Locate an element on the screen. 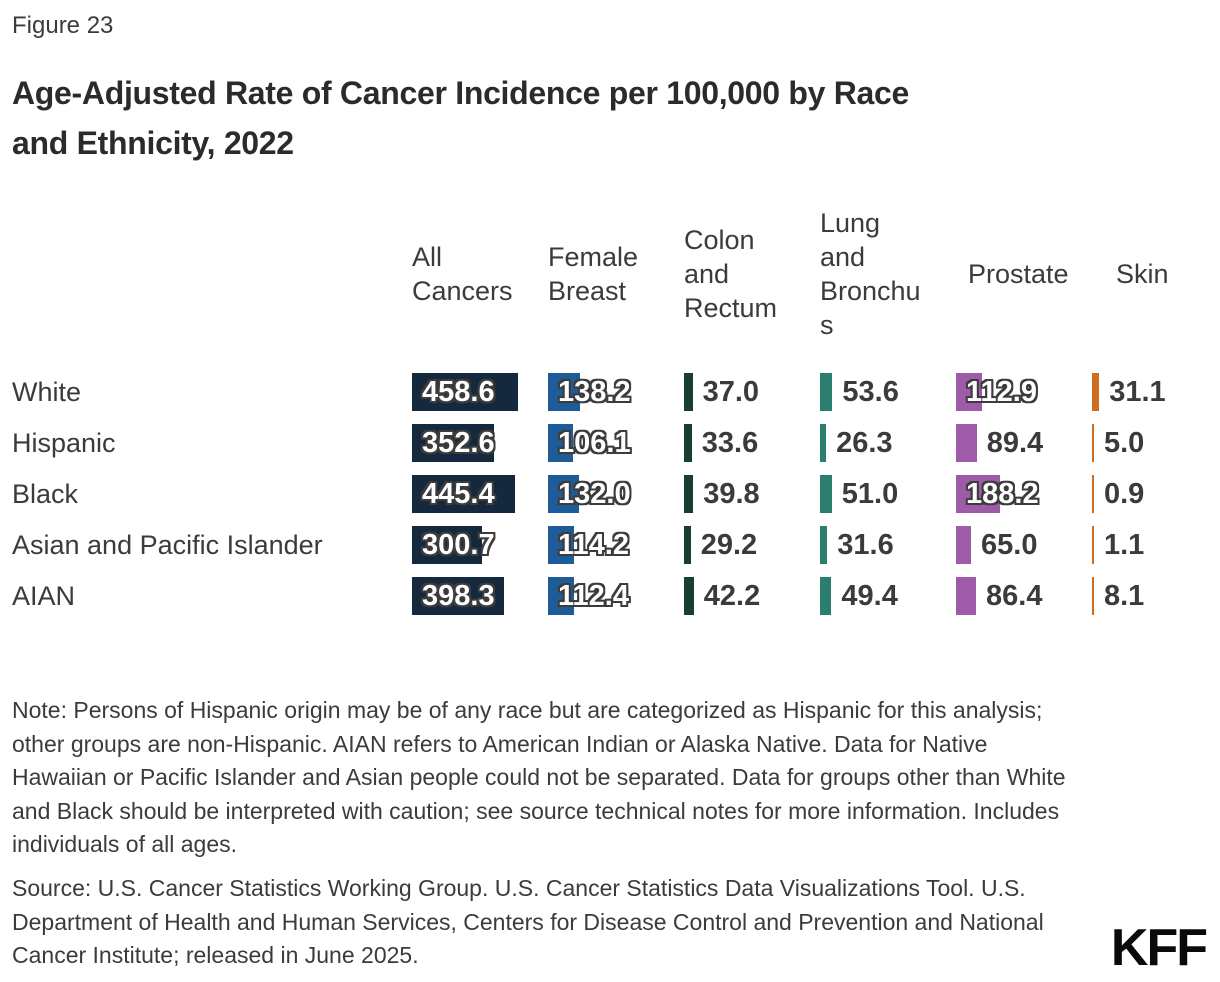 This screenshot has width=1220, height=982. bar-cell: 37.0 is located at coordinates (752, 392).